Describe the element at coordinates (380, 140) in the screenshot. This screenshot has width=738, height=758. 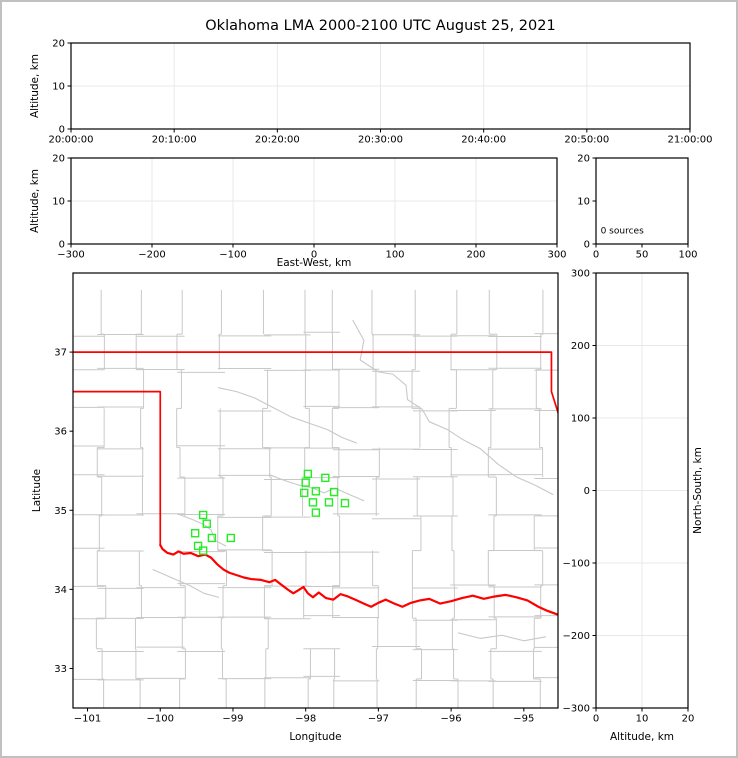
I see `x-tick-label: 20:30:00` at that location.